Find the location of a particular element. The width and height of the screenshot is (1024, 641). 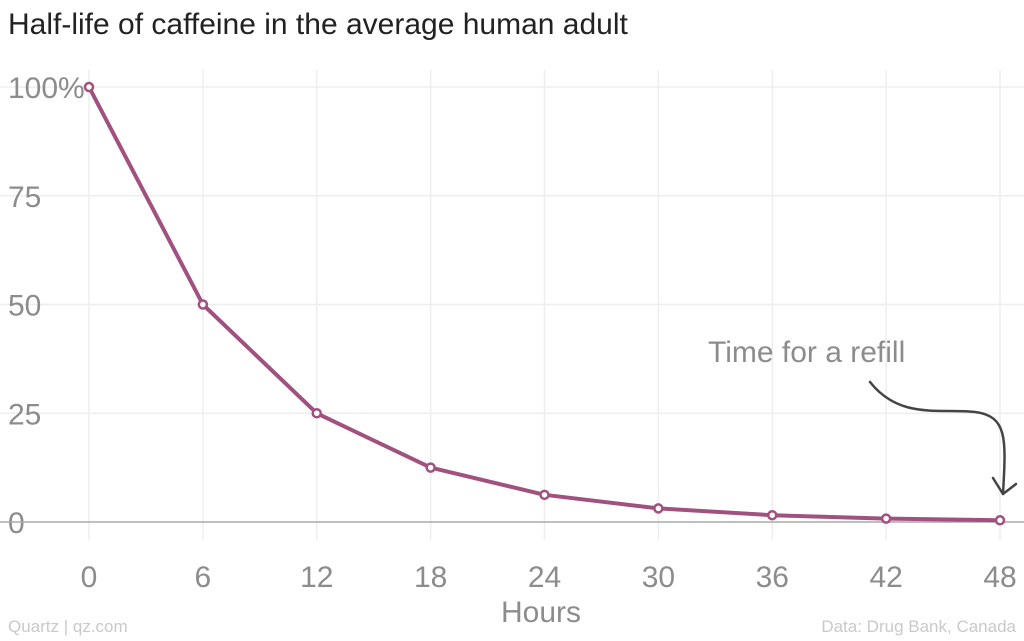

x-axis-tick-labels: 0 6 12 18 24 30 36 42 48 is located at coordinates (549, 577).